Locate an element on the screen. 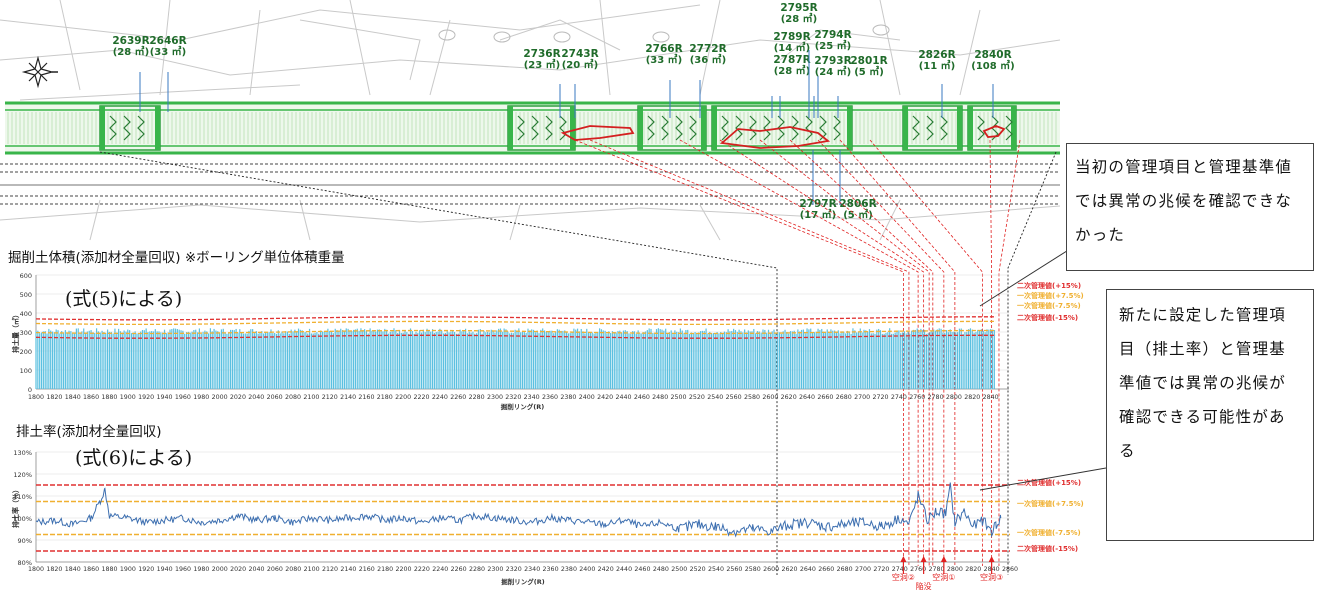 The height and width of the screenshot is (595, 1328). x-tick-label: 1860 is located at coordinates (91, 397).